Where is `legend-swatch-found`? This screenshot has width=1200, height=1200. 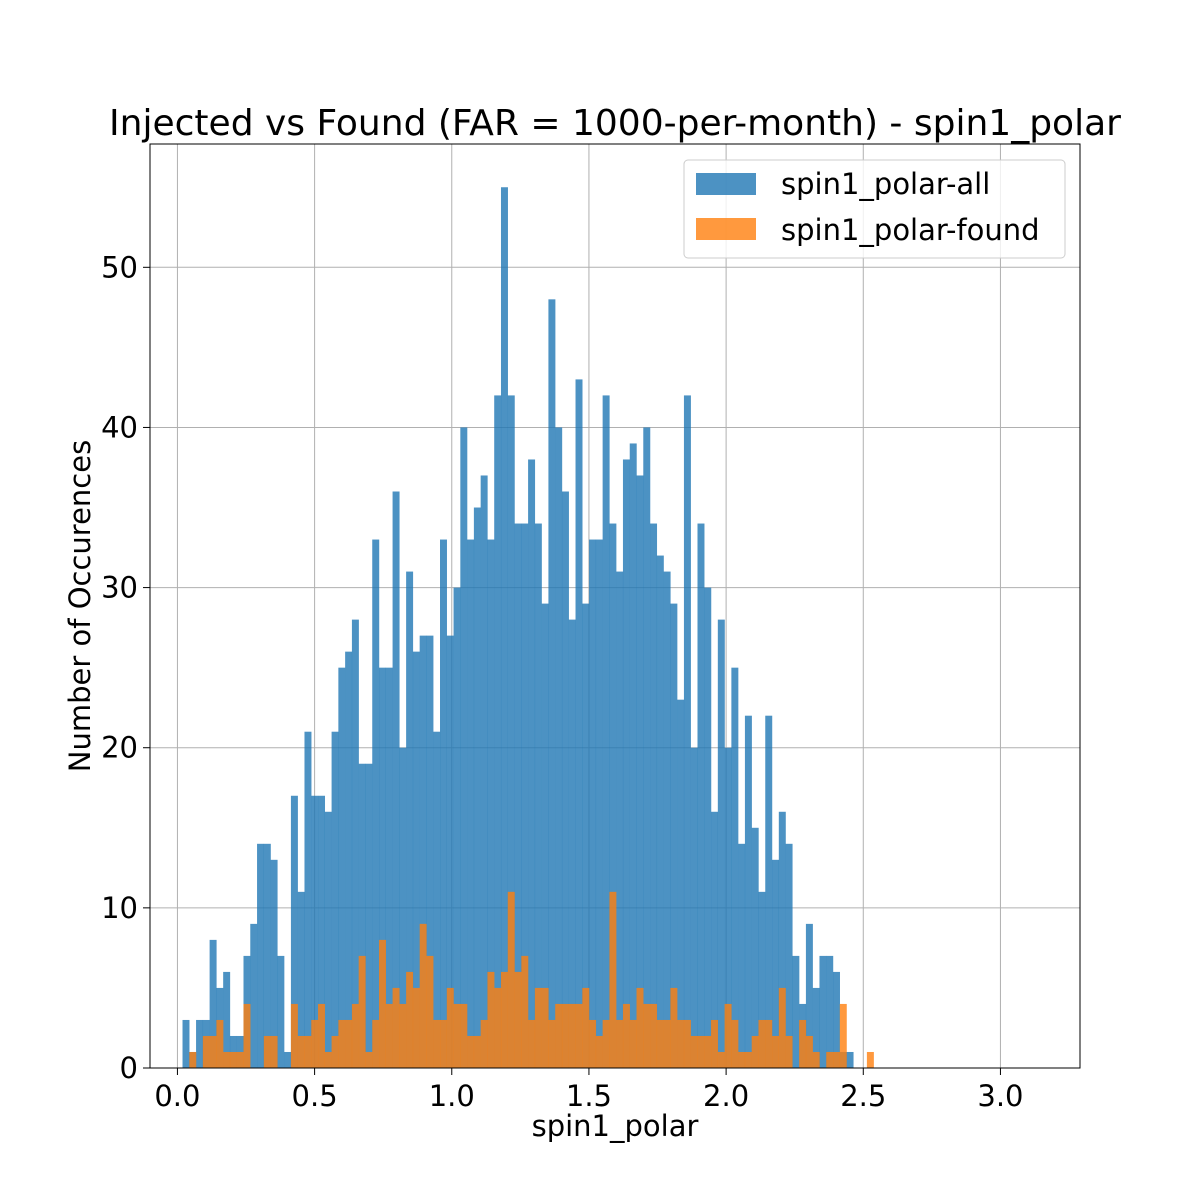
legend-swatch-found is located at coordinates (726, 229).